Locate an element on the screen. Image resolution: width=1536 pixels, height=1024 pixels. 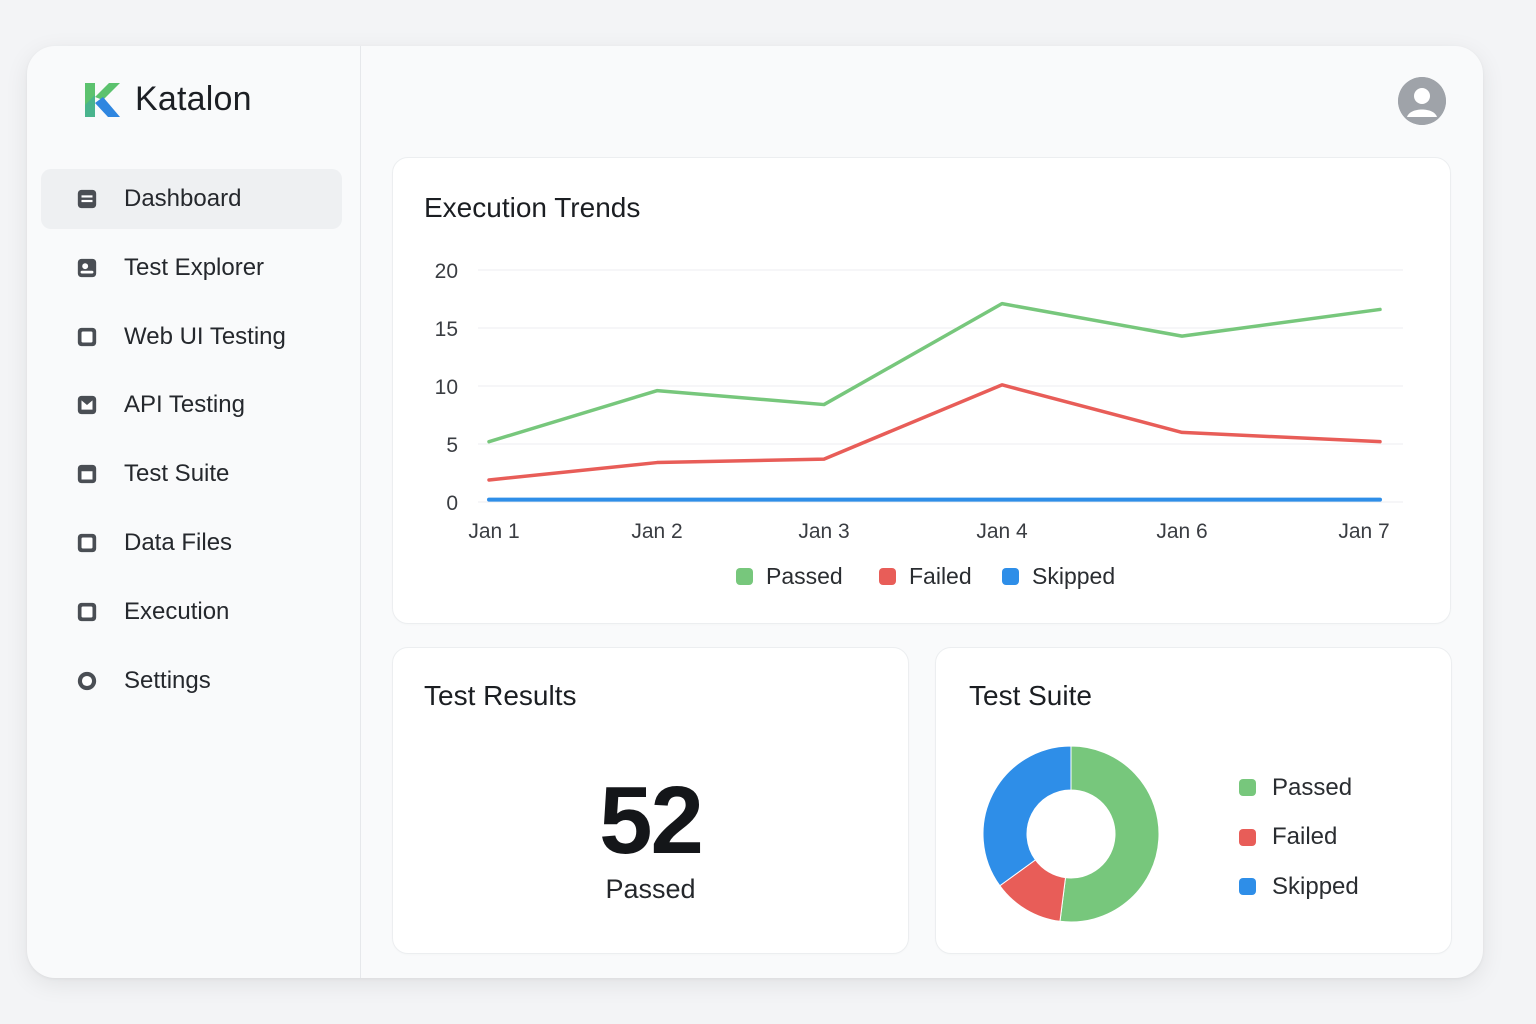
sidebar-item-settings: Settings is located at coordinates (191, 681).